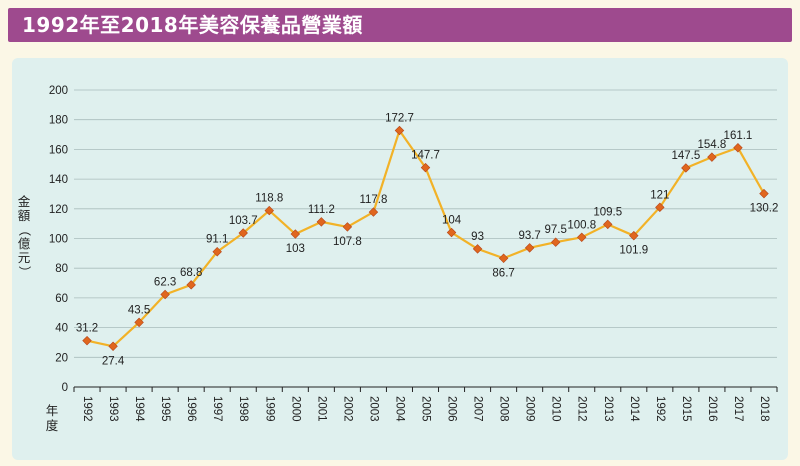 The height and width of the screenshot is (466, 800). What do you see at coordinates (165, 282) in the screenshot?
I see `data-label: 62.3` at bounding box center [165, 282].